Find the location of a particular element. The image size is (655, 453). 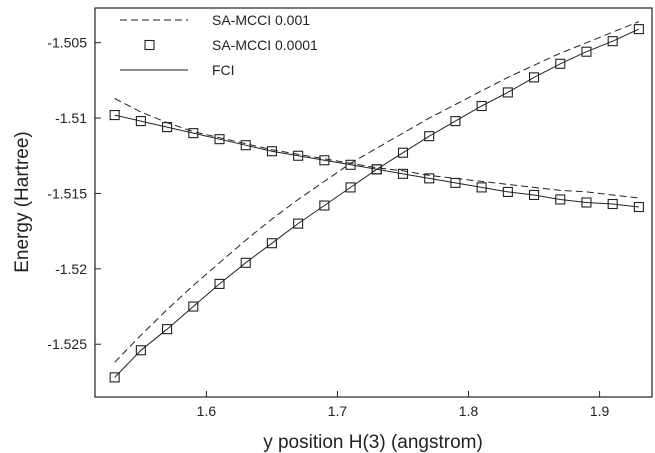

x-tick-label: 1.9 is located at coordinates (600, 411).